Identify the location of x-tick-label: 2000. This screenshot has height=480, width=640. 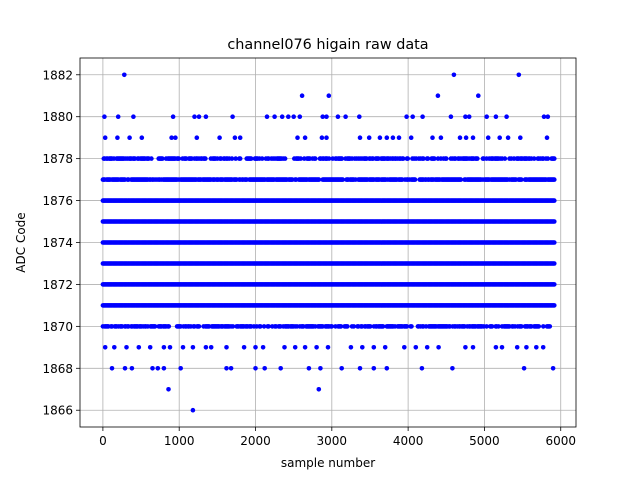
(255, 441).